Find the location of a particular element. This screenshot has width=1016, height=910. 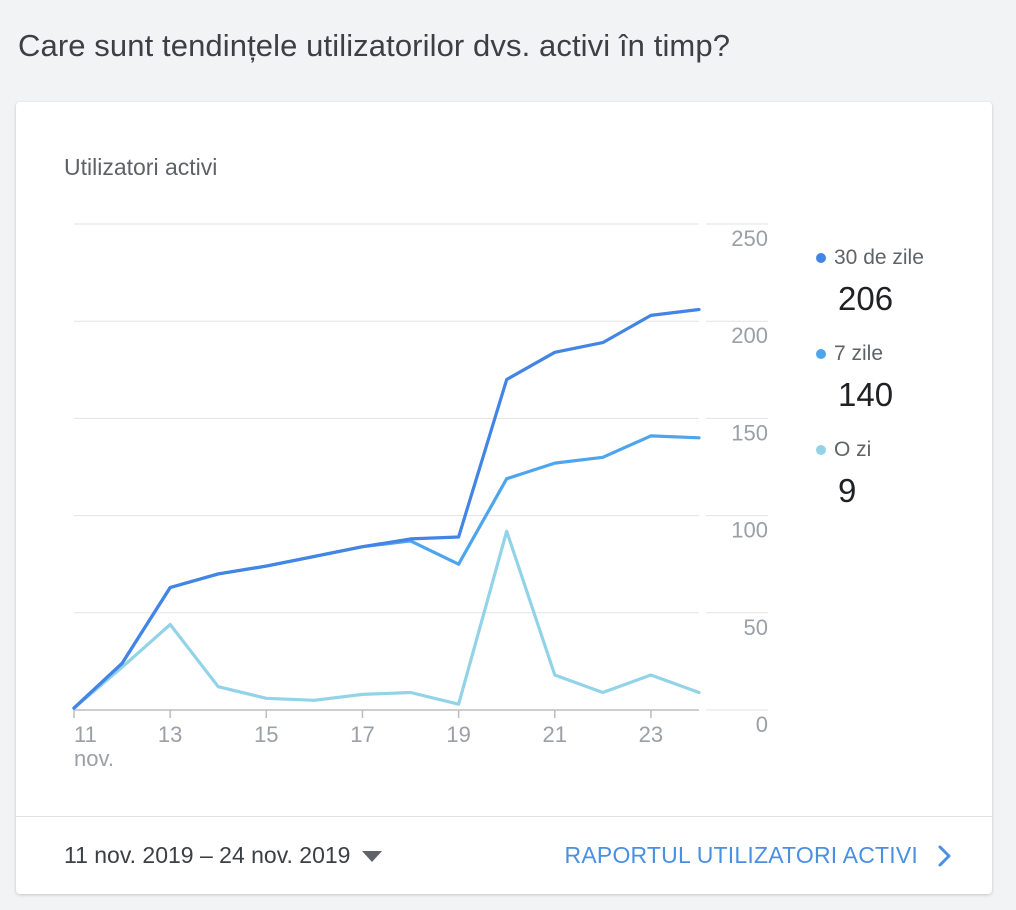

caret-down-icon is located at coordinates (372, 856).